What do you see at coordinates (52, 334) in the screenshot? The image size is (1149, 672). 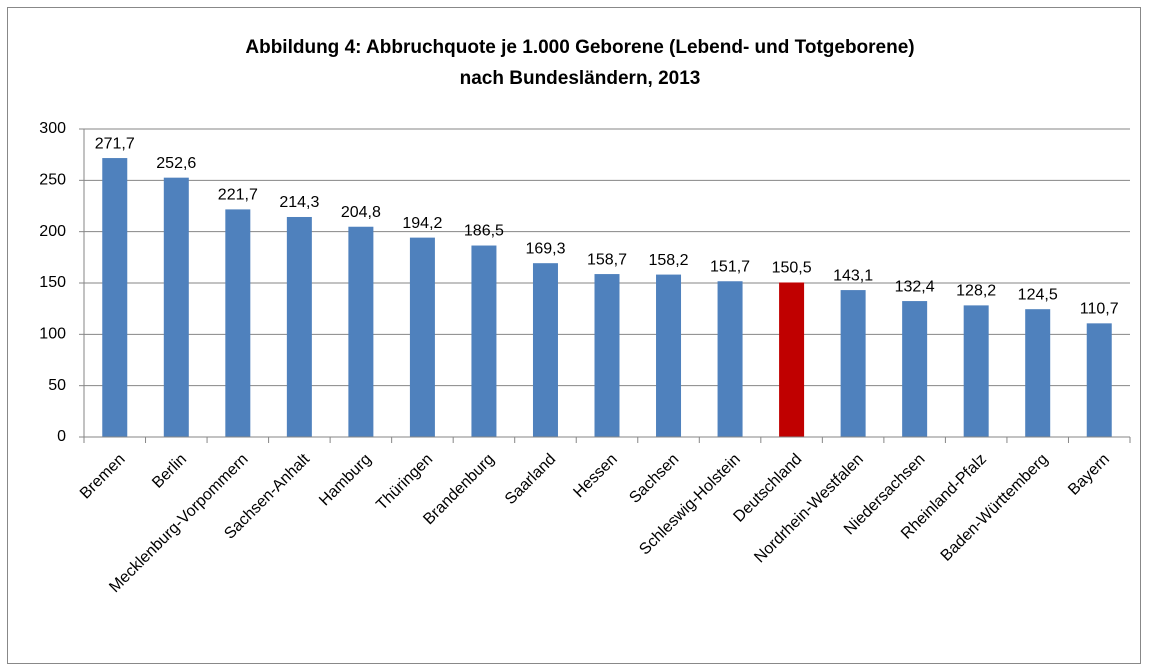 I see `y-tick-label: 100` at bounding box center [52, 334].